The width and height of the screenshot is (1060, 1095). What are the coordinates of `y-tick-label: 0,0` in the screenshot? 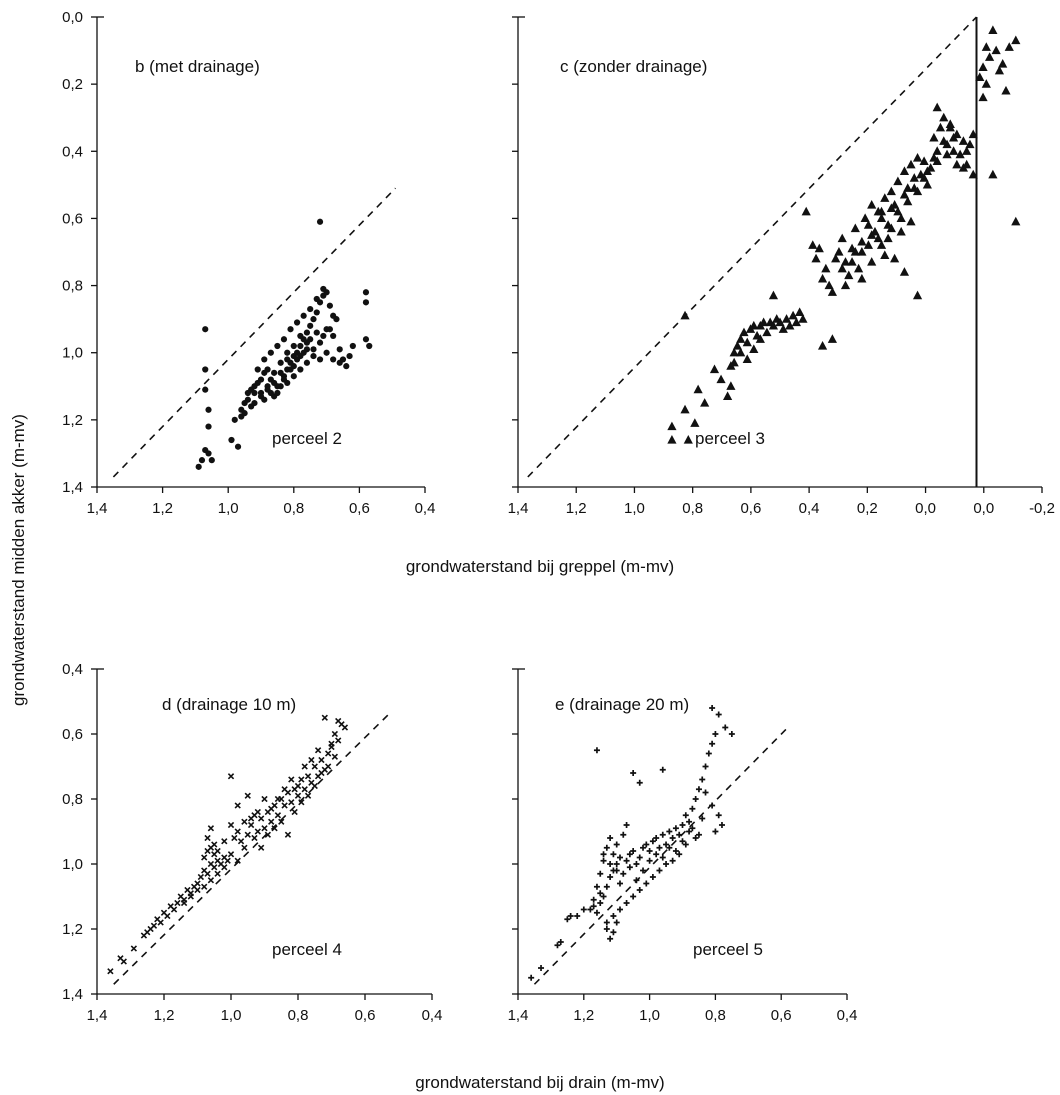 It's located at (72, 17).